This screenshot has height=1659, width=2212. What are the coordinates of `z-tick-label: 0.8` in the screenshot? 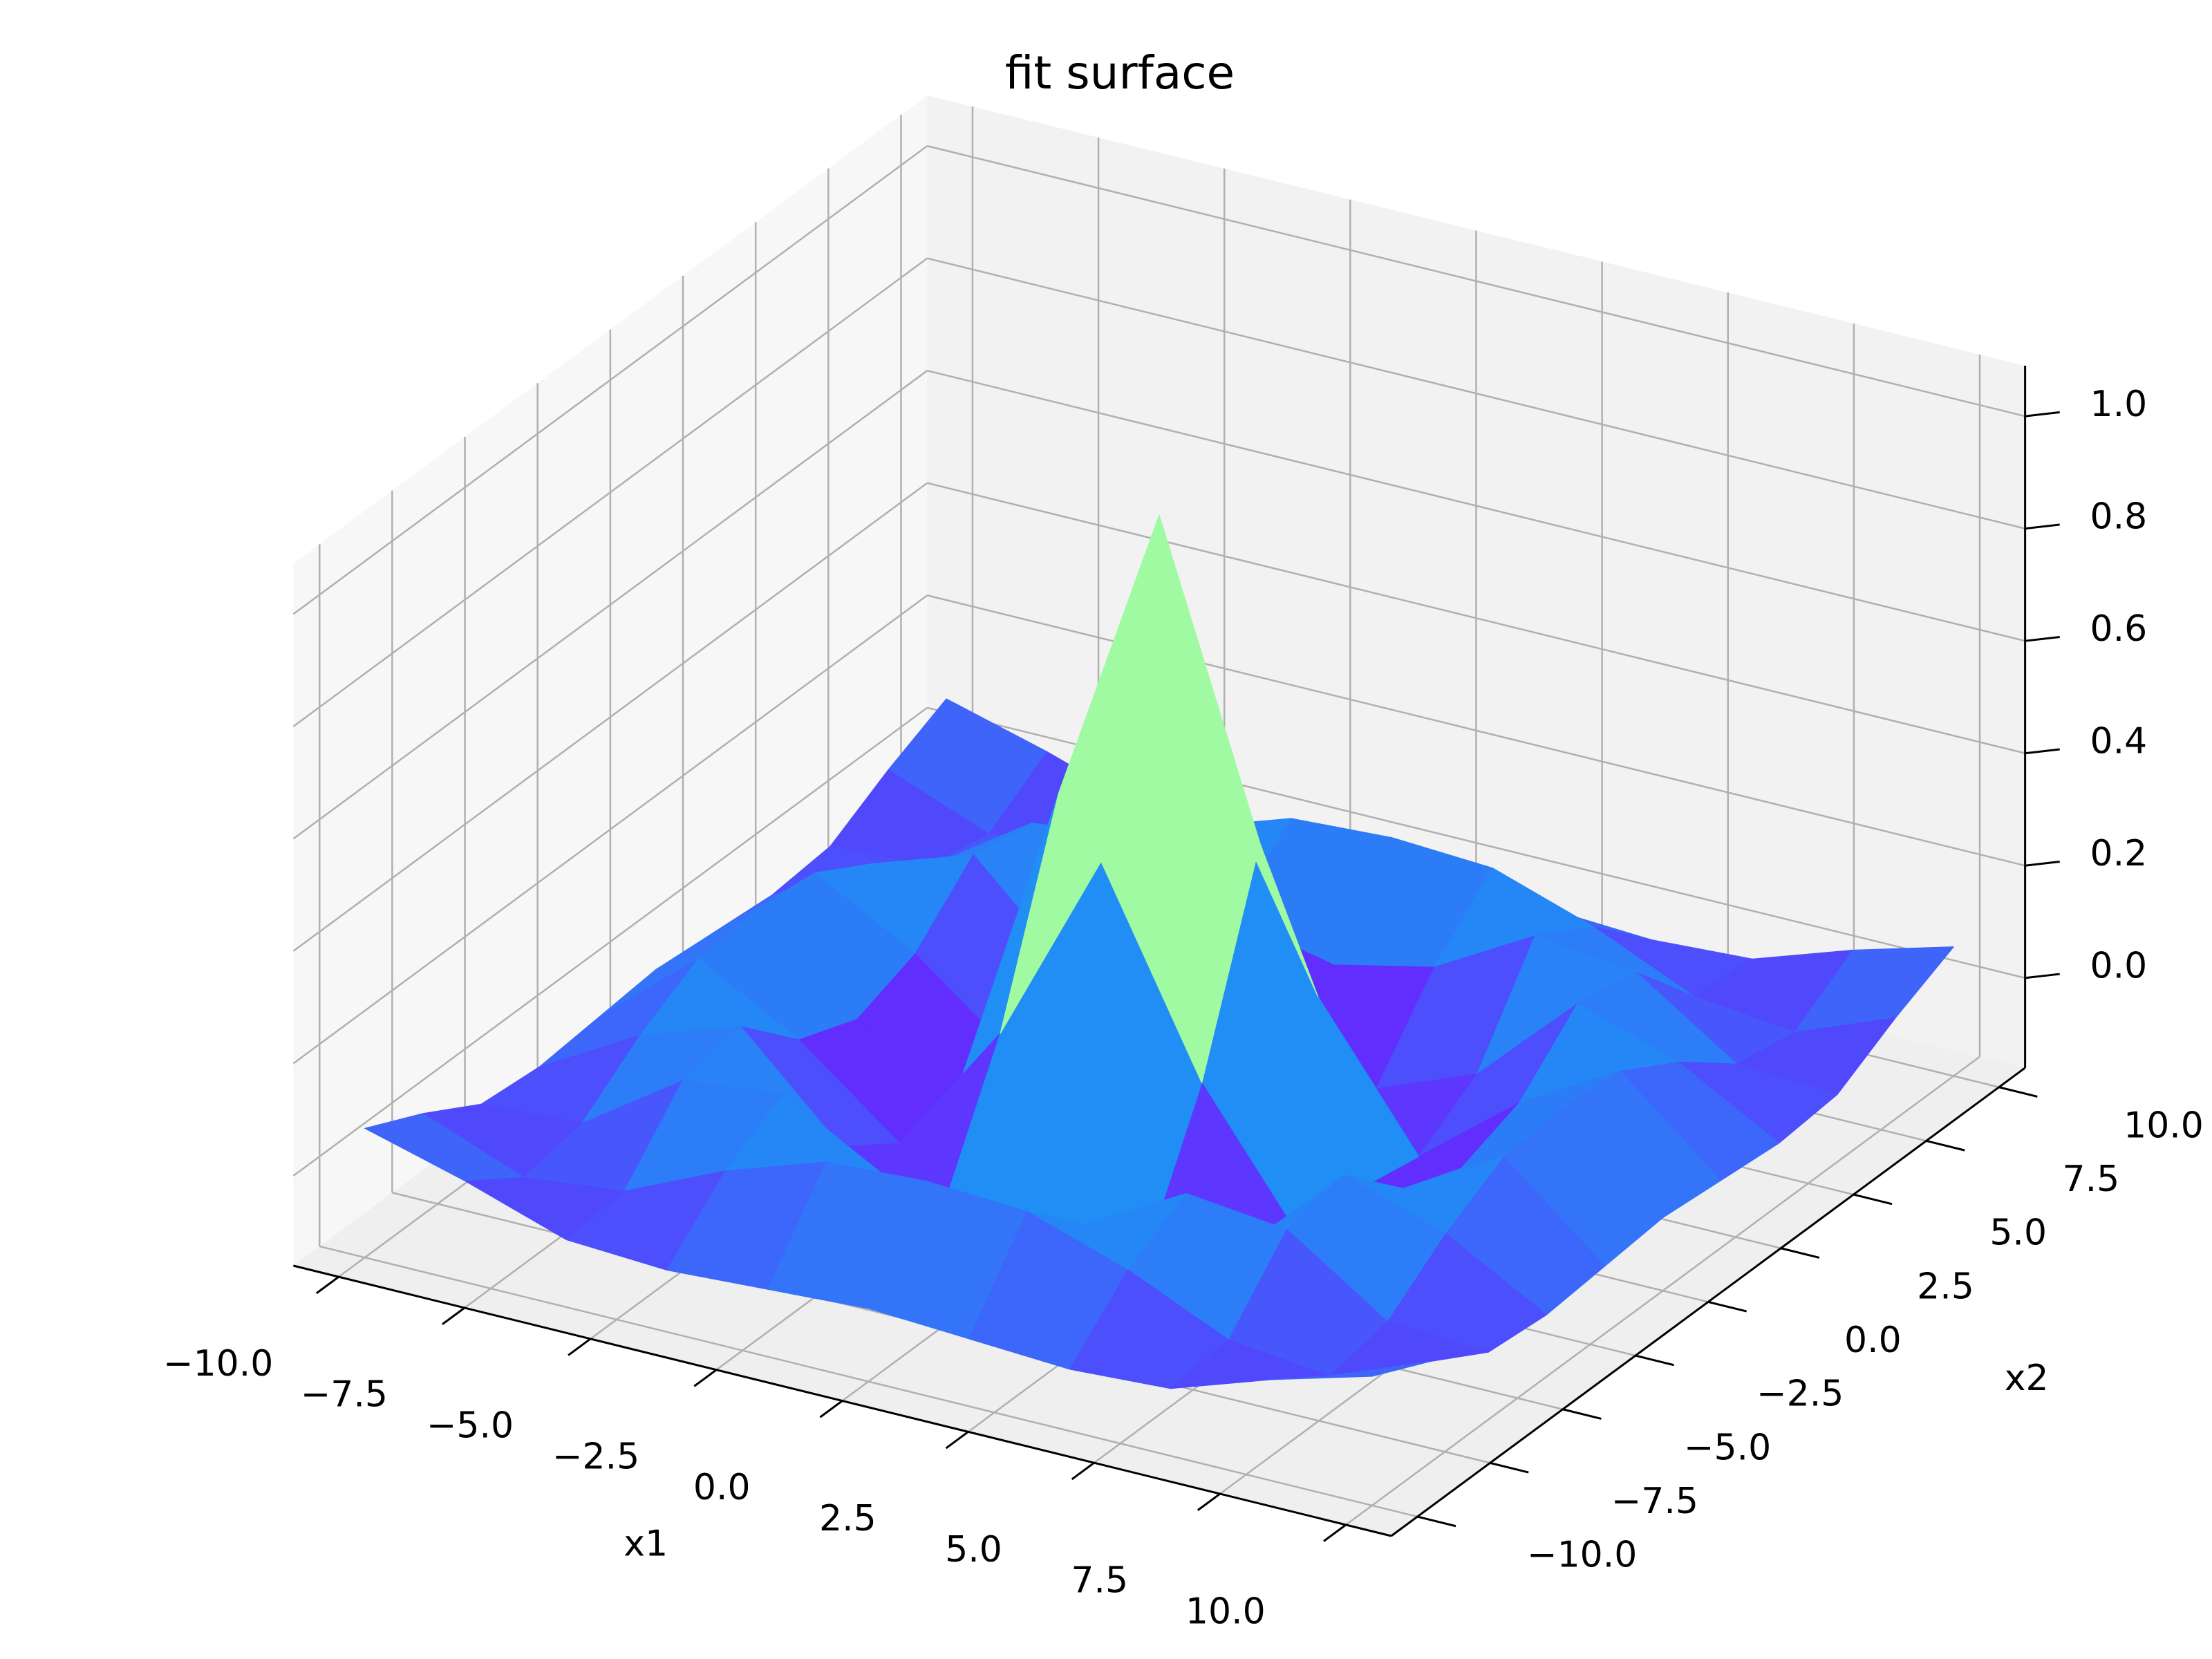 It's located at (2119, 516).